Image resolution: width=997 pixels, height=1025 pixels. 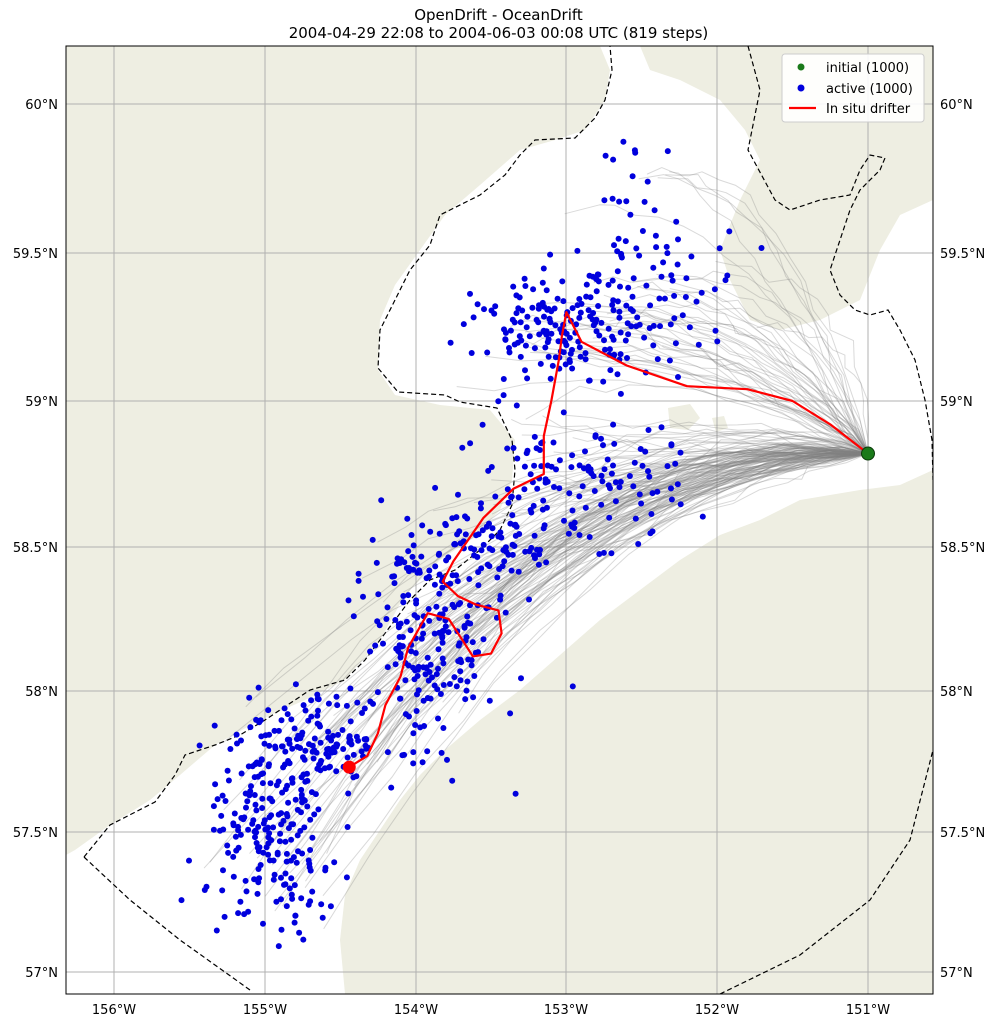 I want to click on lat-tick-label: 59°N, so click(x=41, y=402).